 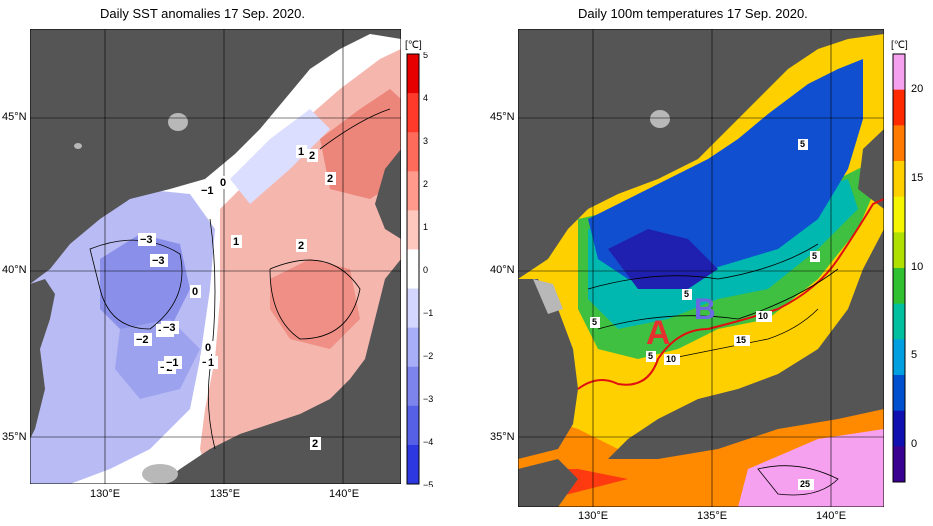 What do you see at coordinates (280, 156) in the screenshot?
I see `light-blue-north` at bounding box center [280, 156].